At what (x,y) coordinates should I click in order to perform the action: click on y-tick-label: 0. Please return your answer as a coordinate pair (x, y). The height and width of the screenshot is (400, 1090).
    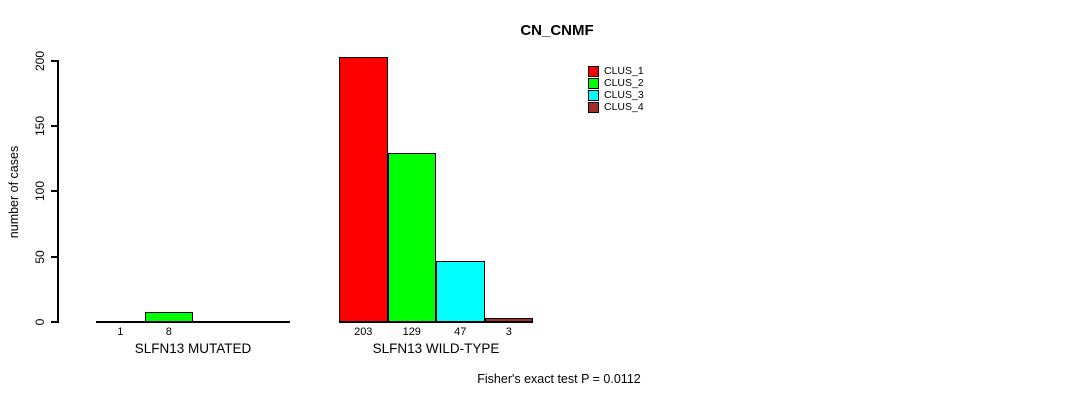
    Looking at the image, I should click on (40, 322).